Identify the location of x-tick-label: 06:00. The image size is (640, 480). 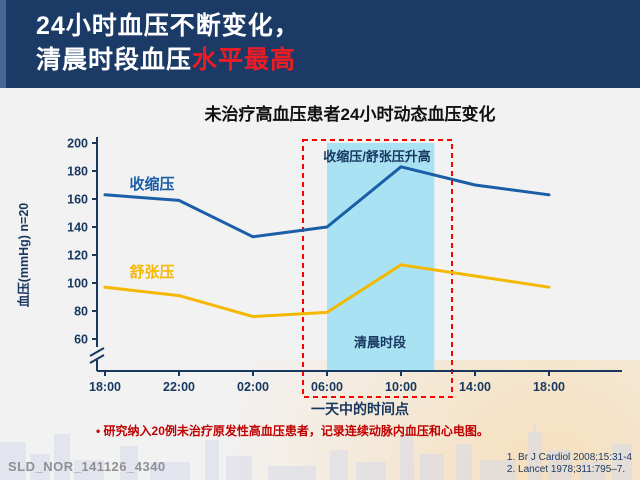
(327, 387).